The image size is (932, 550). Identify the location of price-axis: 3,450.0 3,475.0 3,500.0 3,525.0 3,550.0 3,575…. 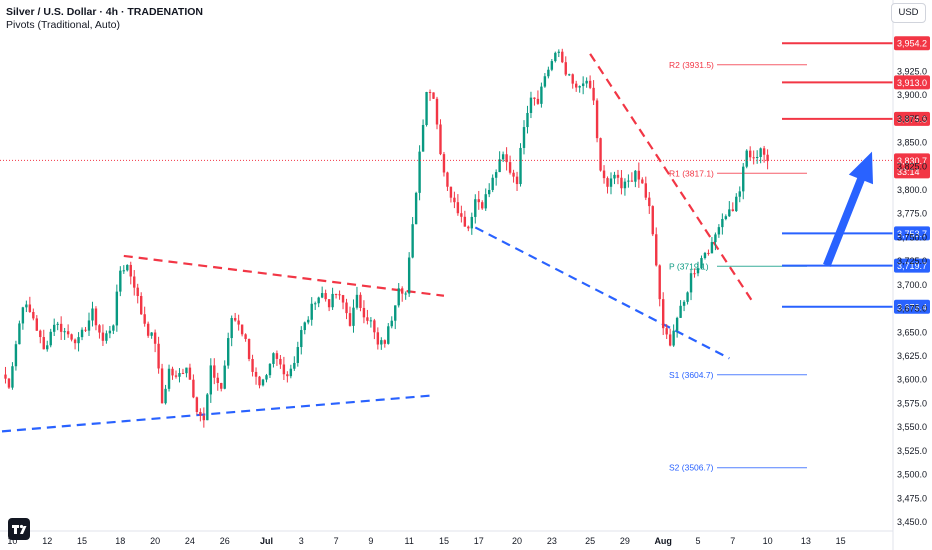
(909, 275).